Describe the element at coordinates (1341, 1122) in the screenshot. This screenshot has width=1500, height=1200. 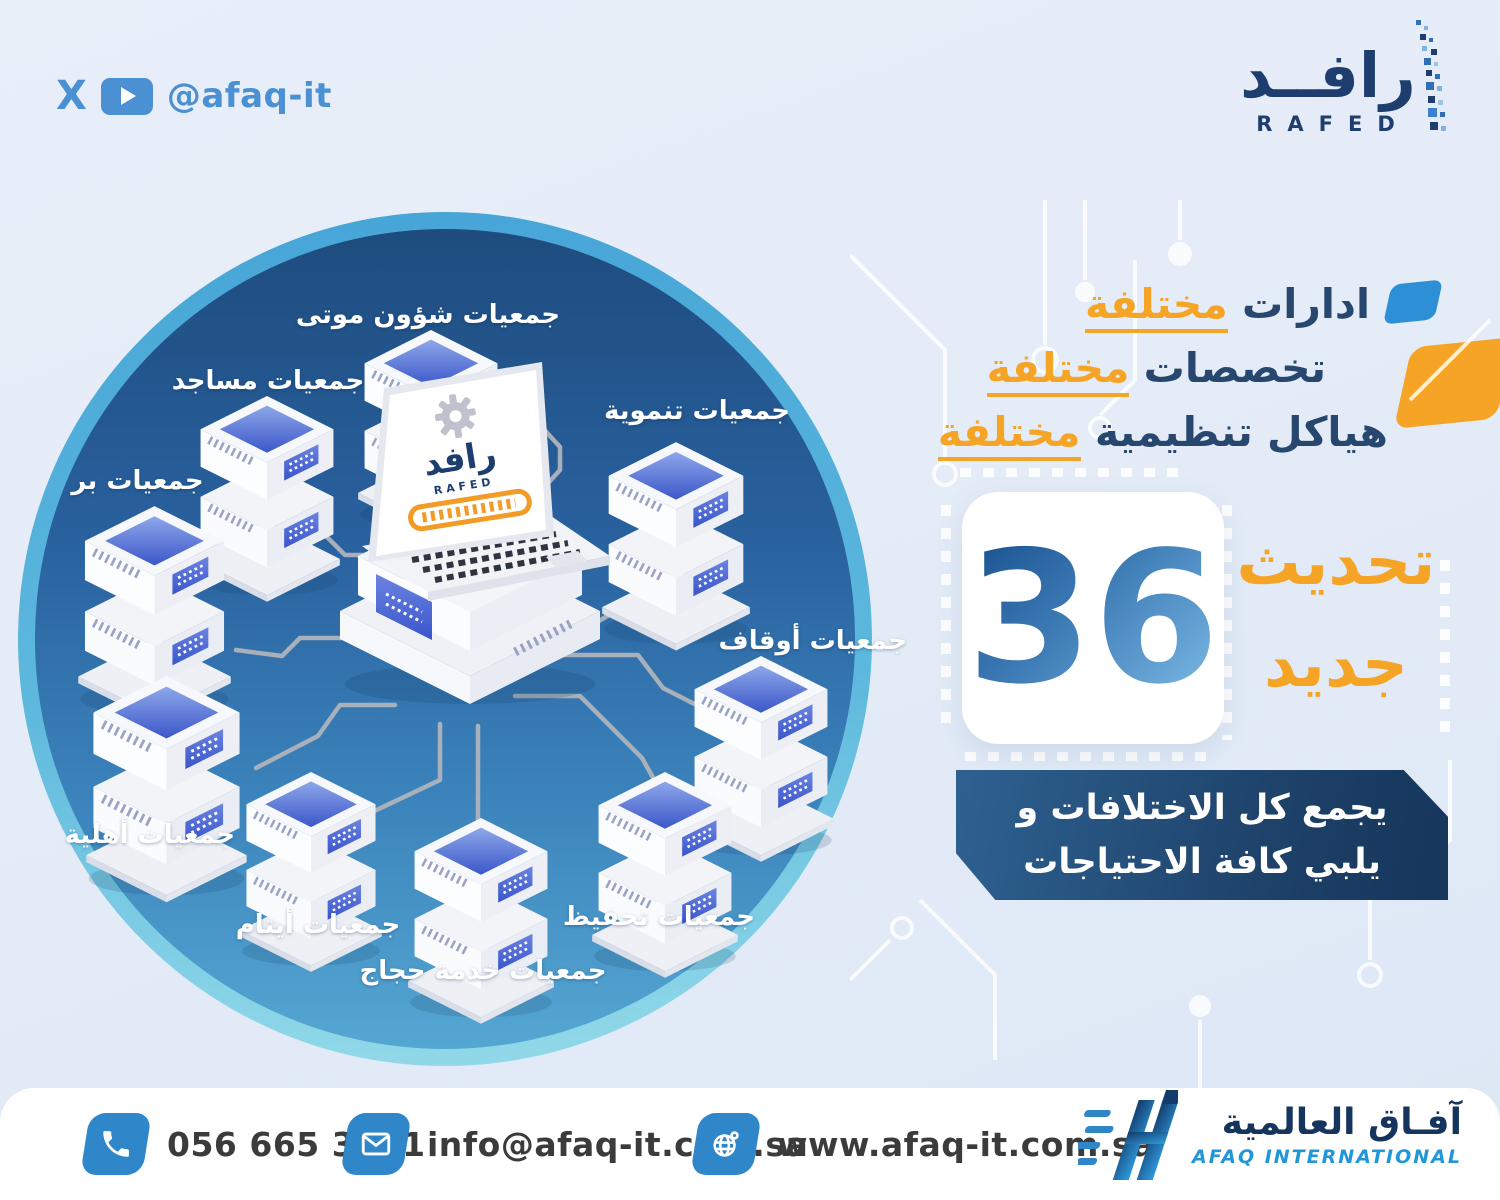
I see `afaq-logo-arabic: آفـاق العالمية` at that location.